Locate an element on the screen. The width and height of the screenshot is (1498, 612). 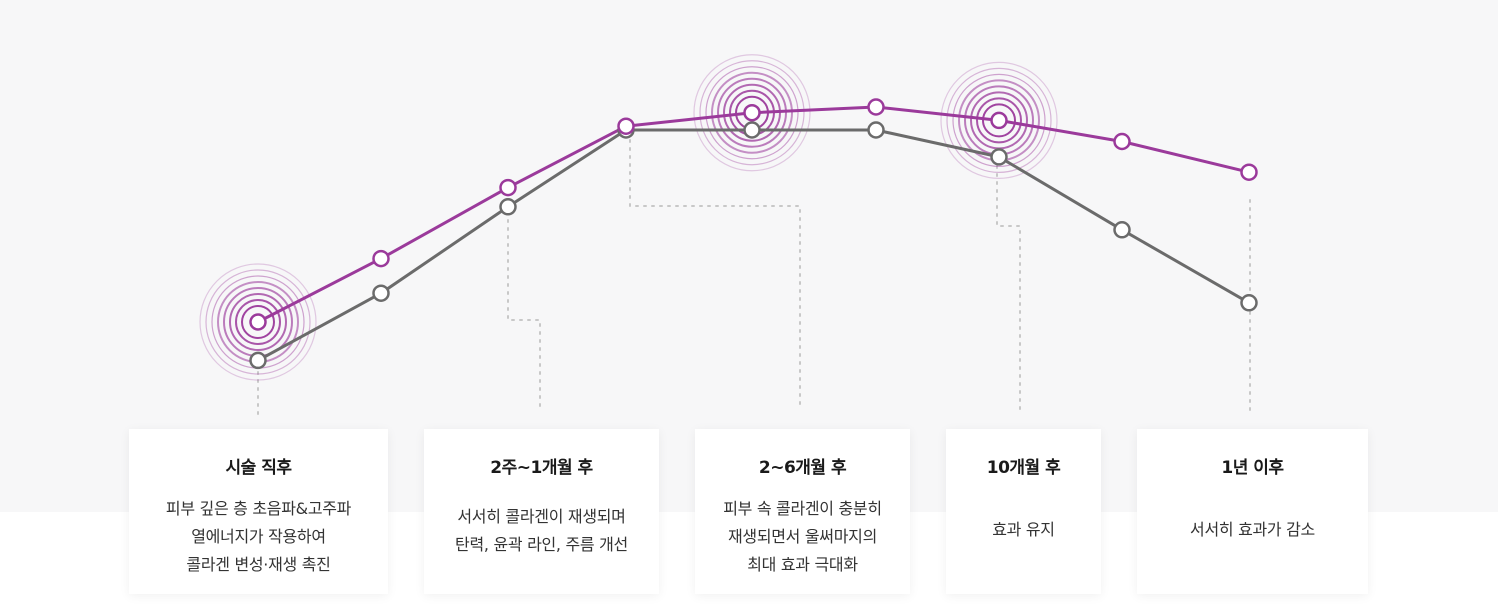
phase-title: 2~6개월 후 is located at coordinates (802, 468).